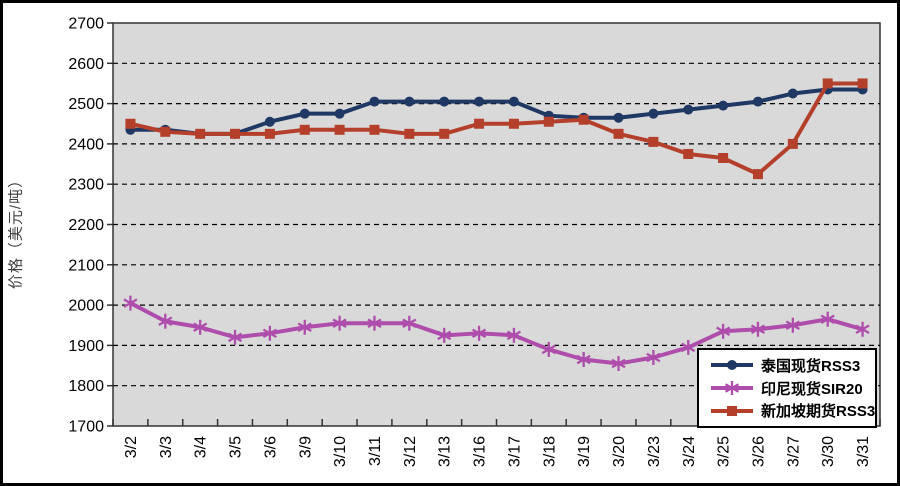 The height and width of the screenshot is (486, 900). I want to click on x-axis-tick-label: 3/25, so click(724, 451).